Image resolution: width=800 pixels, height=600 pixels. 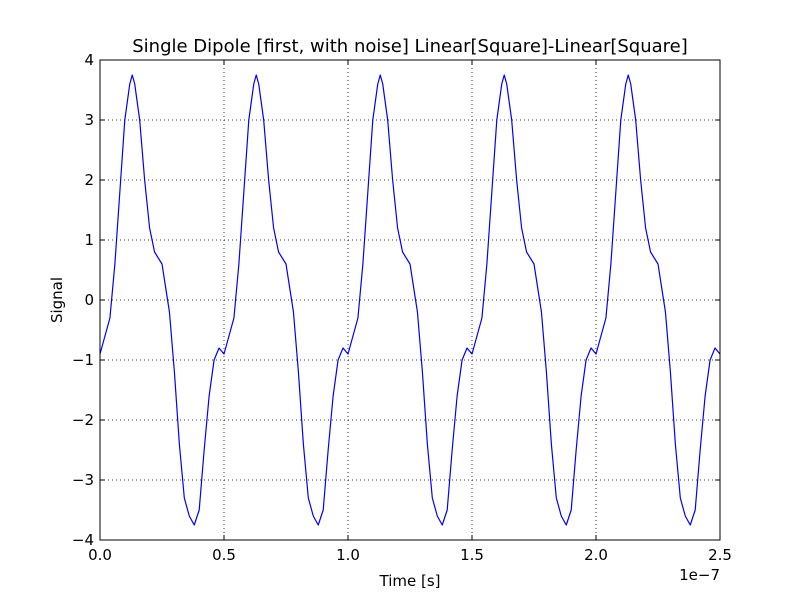 What do you see at coordinates (83, 540) in the screenshot?
I see `y-tick-label: −4` at bounding box center [83, 540].